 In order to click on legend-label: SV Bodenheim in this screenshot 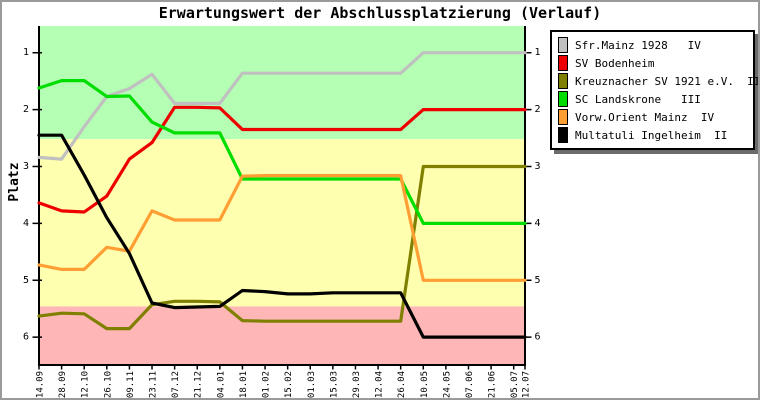, I will do `click(615, 63)`.